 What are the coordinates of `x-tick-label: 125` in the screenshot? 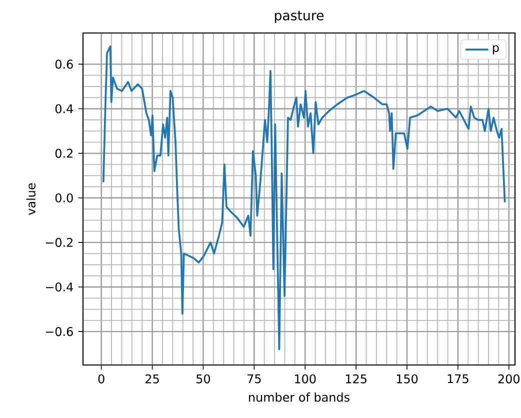 It's located at (356, 379).